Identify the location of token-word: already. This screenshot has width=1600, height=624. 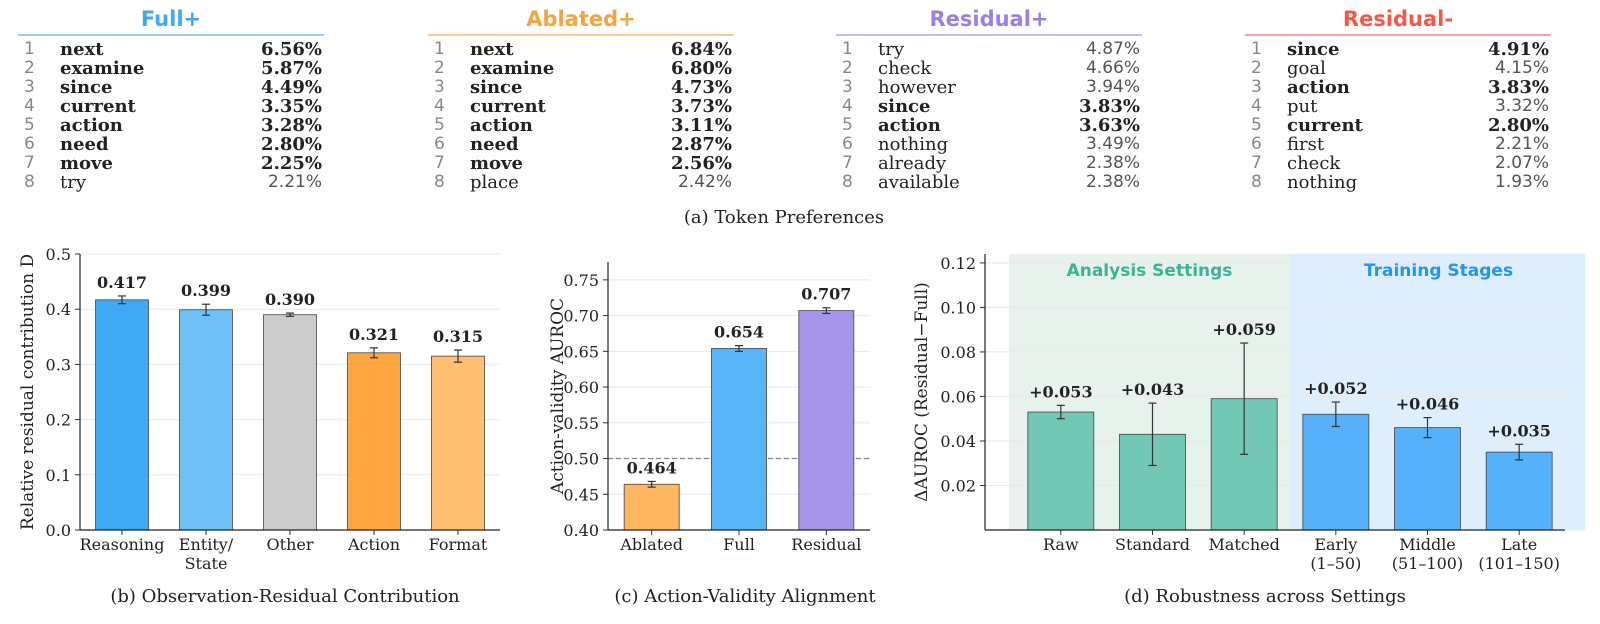
(912, 163).